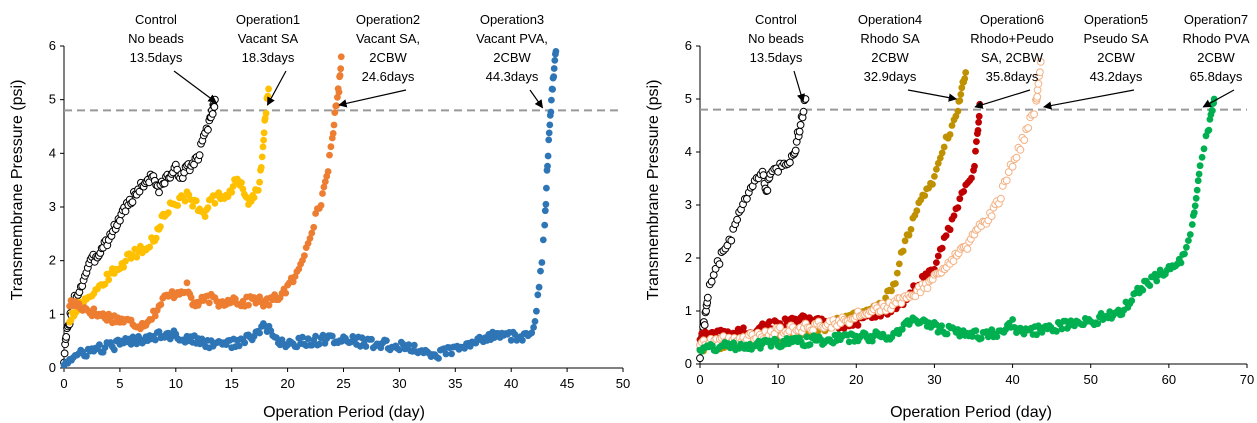 This screenshot has height=423, width=1257. What do you see at coordinates (287, 383) in the screenshot?
I see `x-tick-label: 20` at bounding box center [287, 383].